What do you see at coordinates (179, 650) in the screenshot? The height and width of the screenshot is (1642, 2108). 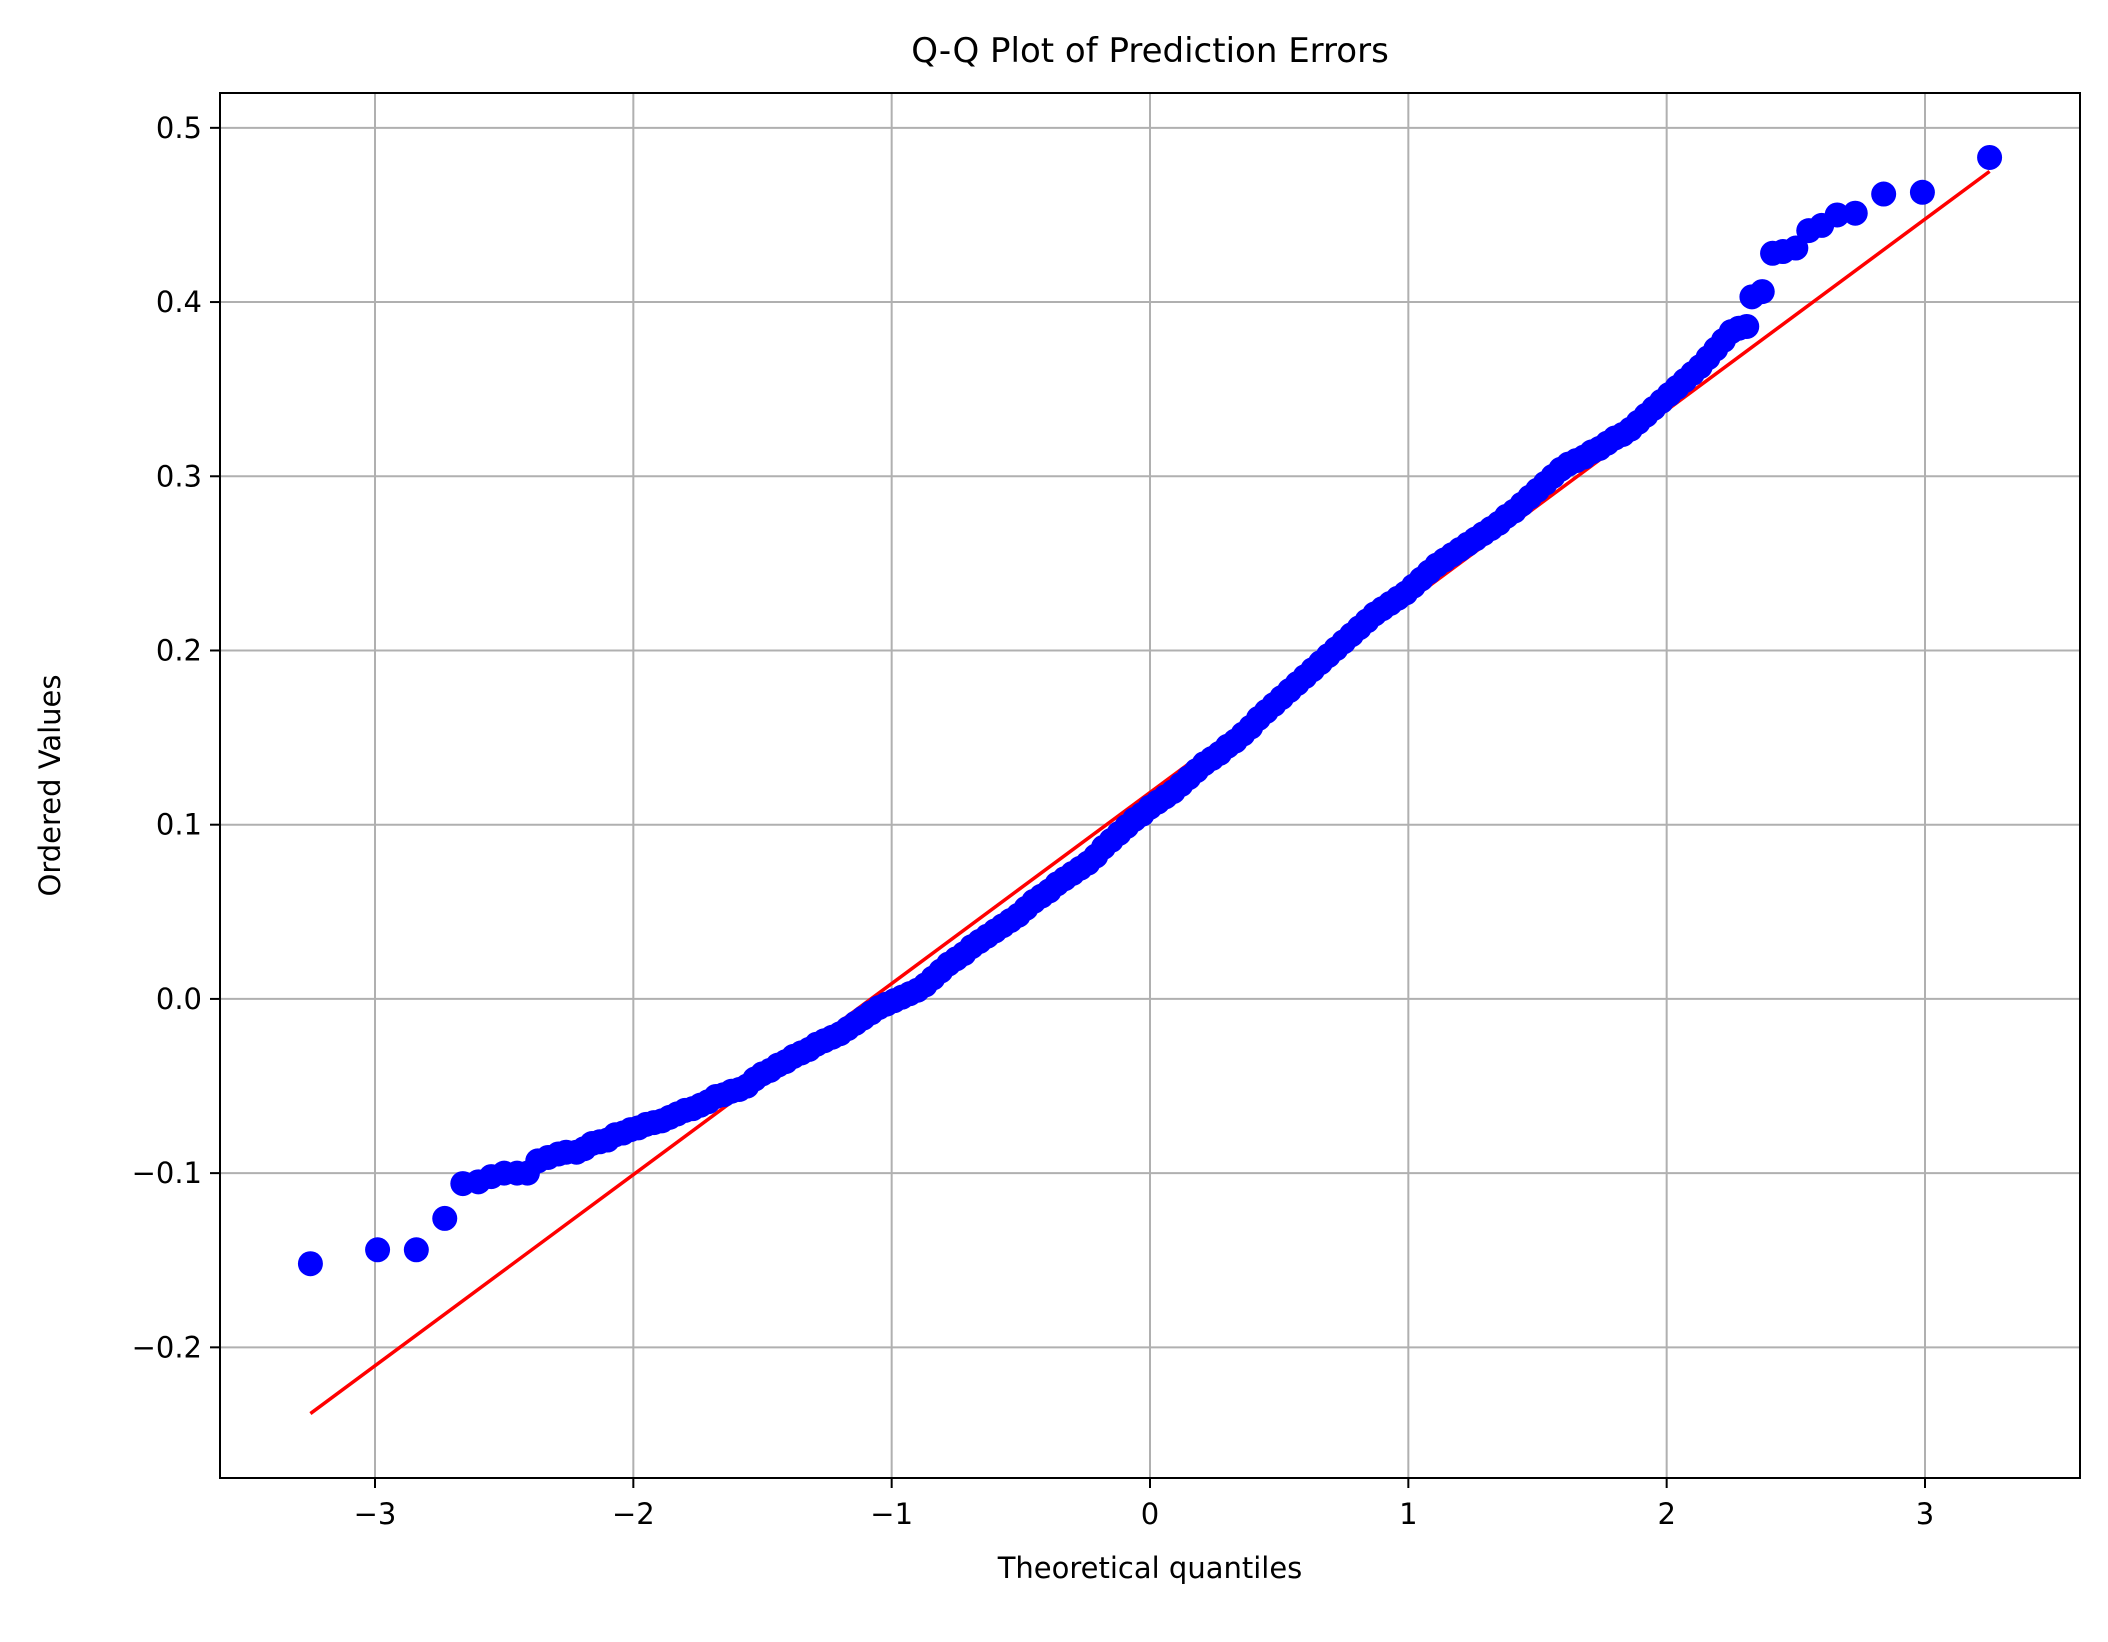 I see `y-tick-label: 0.2` at bounding box center [179, 650].